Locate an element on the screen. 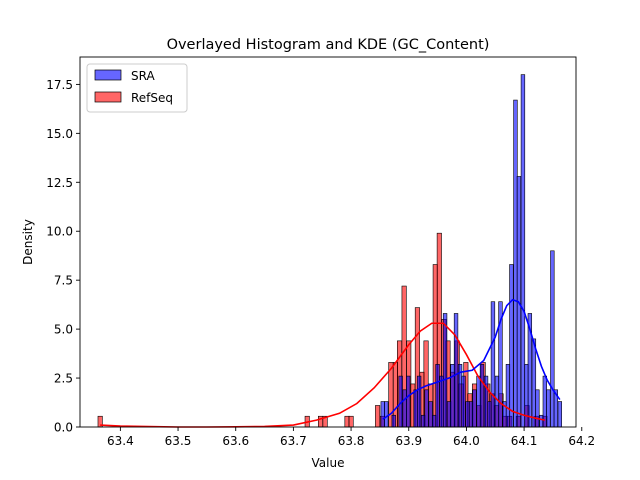 The width and height of the screenshot is (640, 480). sra-kde-line is located at coordinates (471, 359).